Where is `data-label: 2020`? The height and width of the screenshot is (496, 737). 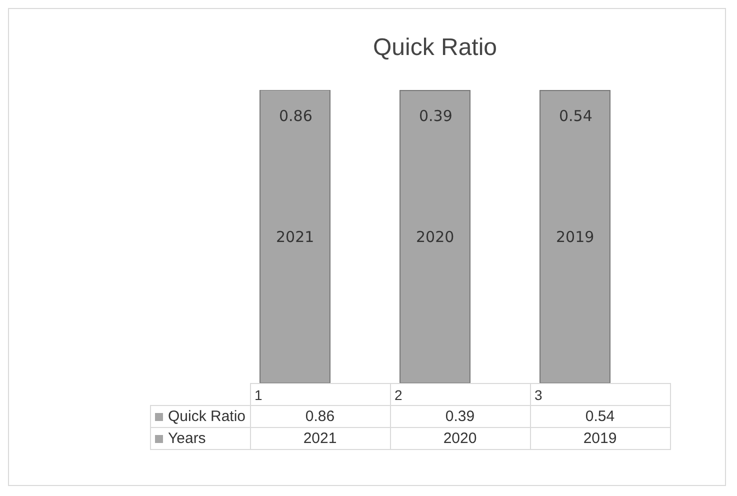
data-label: 2020 is located at coordinates (460, 439).